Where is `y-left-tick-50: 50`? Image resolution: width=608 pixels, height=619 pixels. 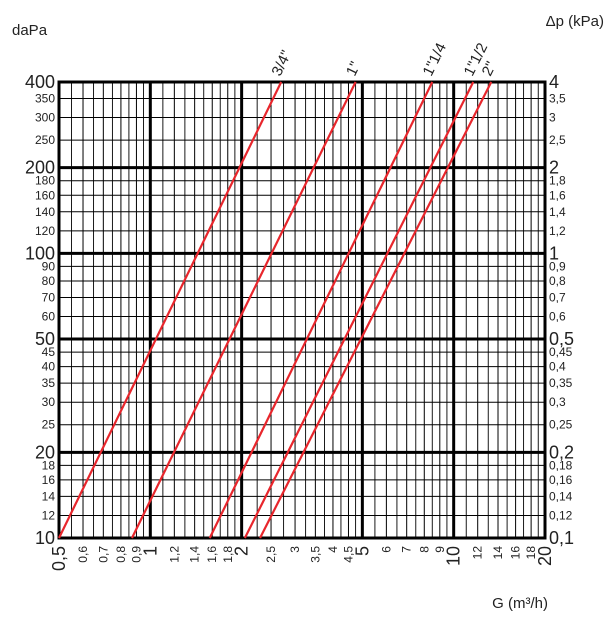 y-left-tick-50: 50 is located at coordinates (45, 339).